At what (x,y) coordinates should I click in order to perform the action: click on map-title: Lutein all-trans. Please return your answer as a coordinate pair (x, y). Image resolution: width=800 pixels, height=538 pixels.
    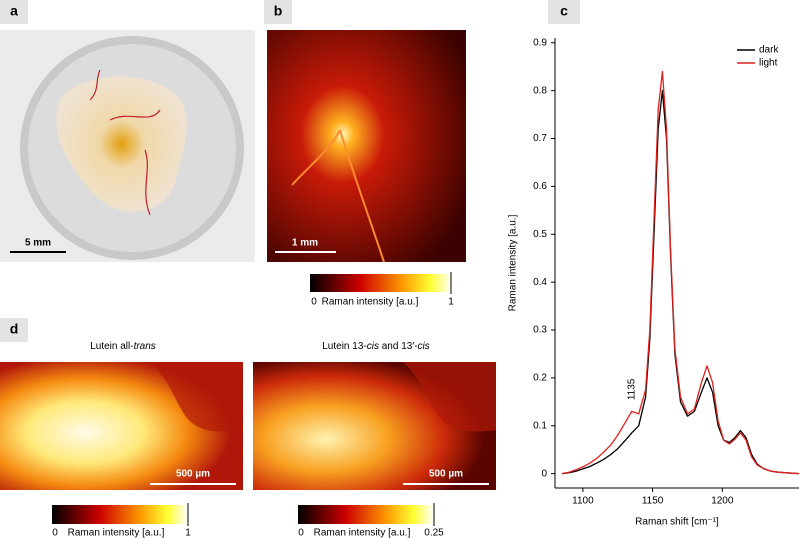
    Looking at the image, I should click on (123, 346).